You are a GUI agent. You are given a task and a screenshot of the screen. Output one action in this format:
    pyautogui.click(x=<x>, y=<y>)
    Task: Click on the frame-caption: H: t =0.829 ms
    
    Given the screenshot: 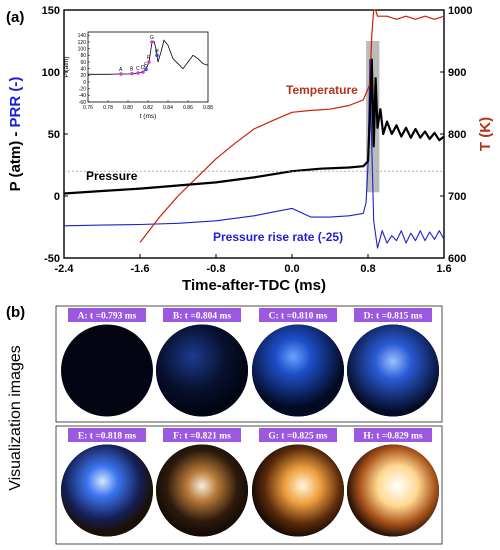 What is the action you would take?
    pyautogui.click(x=393, y=437)
    